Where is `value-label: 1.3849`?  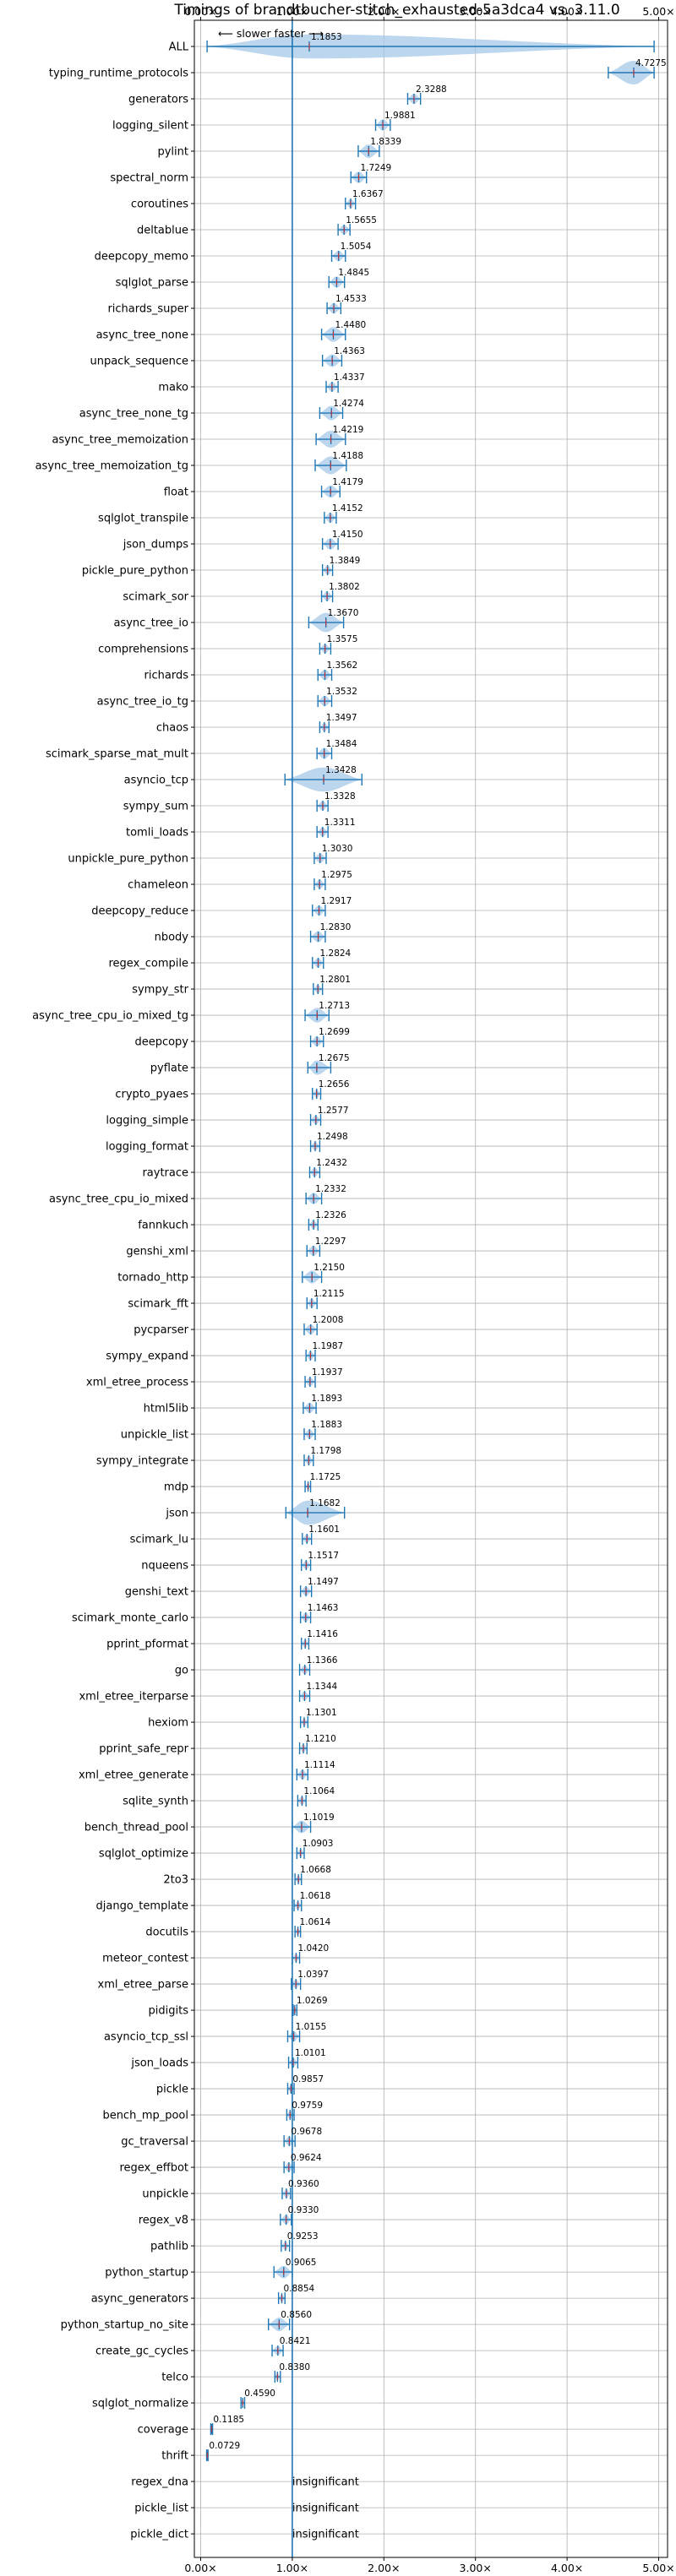
value-label: 1.3849 is located at coordinates (345, 561).